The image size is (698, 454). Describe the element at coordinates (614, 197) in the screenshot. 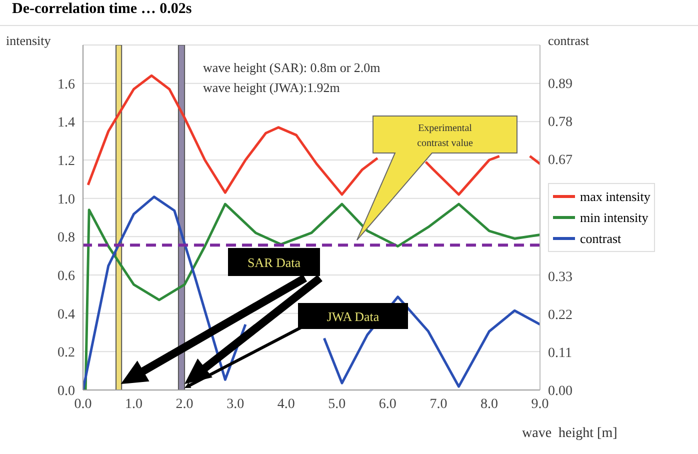

I see `legend-label: max intensity` at that location.